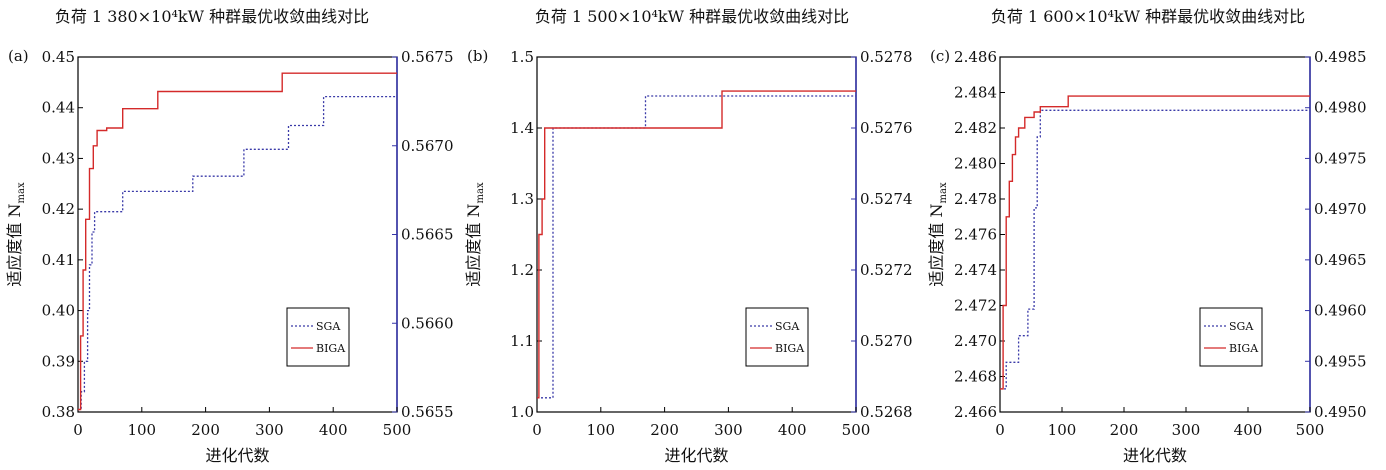 The height and width of the screenshot is (470, 1386). What do you see at coordinates (522, 199) in the screenshot?
I see `y-tick-label-left: 1.3` at bounding box center [522, 199].